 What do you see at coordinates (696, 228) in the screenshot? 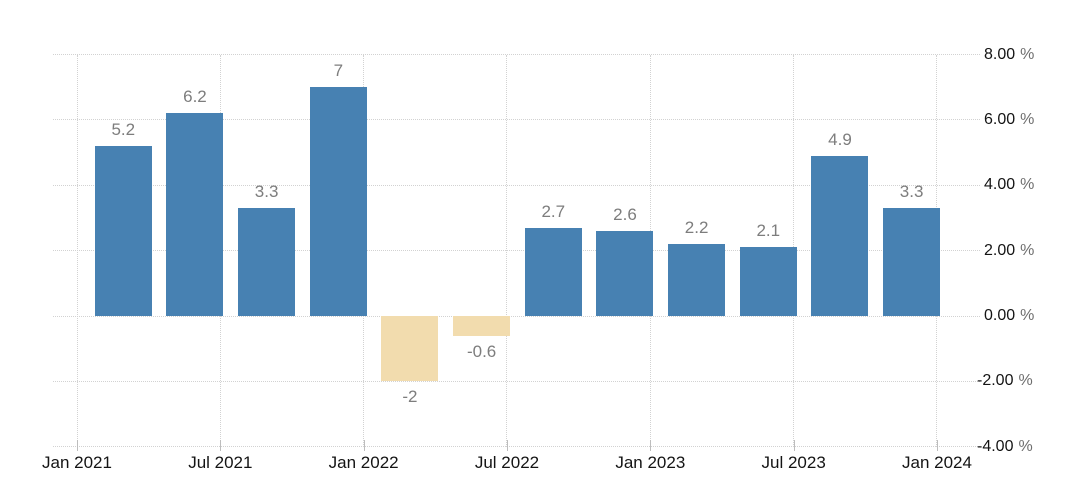
I see `bar-value-label: 2.2` at bounding box center [696, 228].